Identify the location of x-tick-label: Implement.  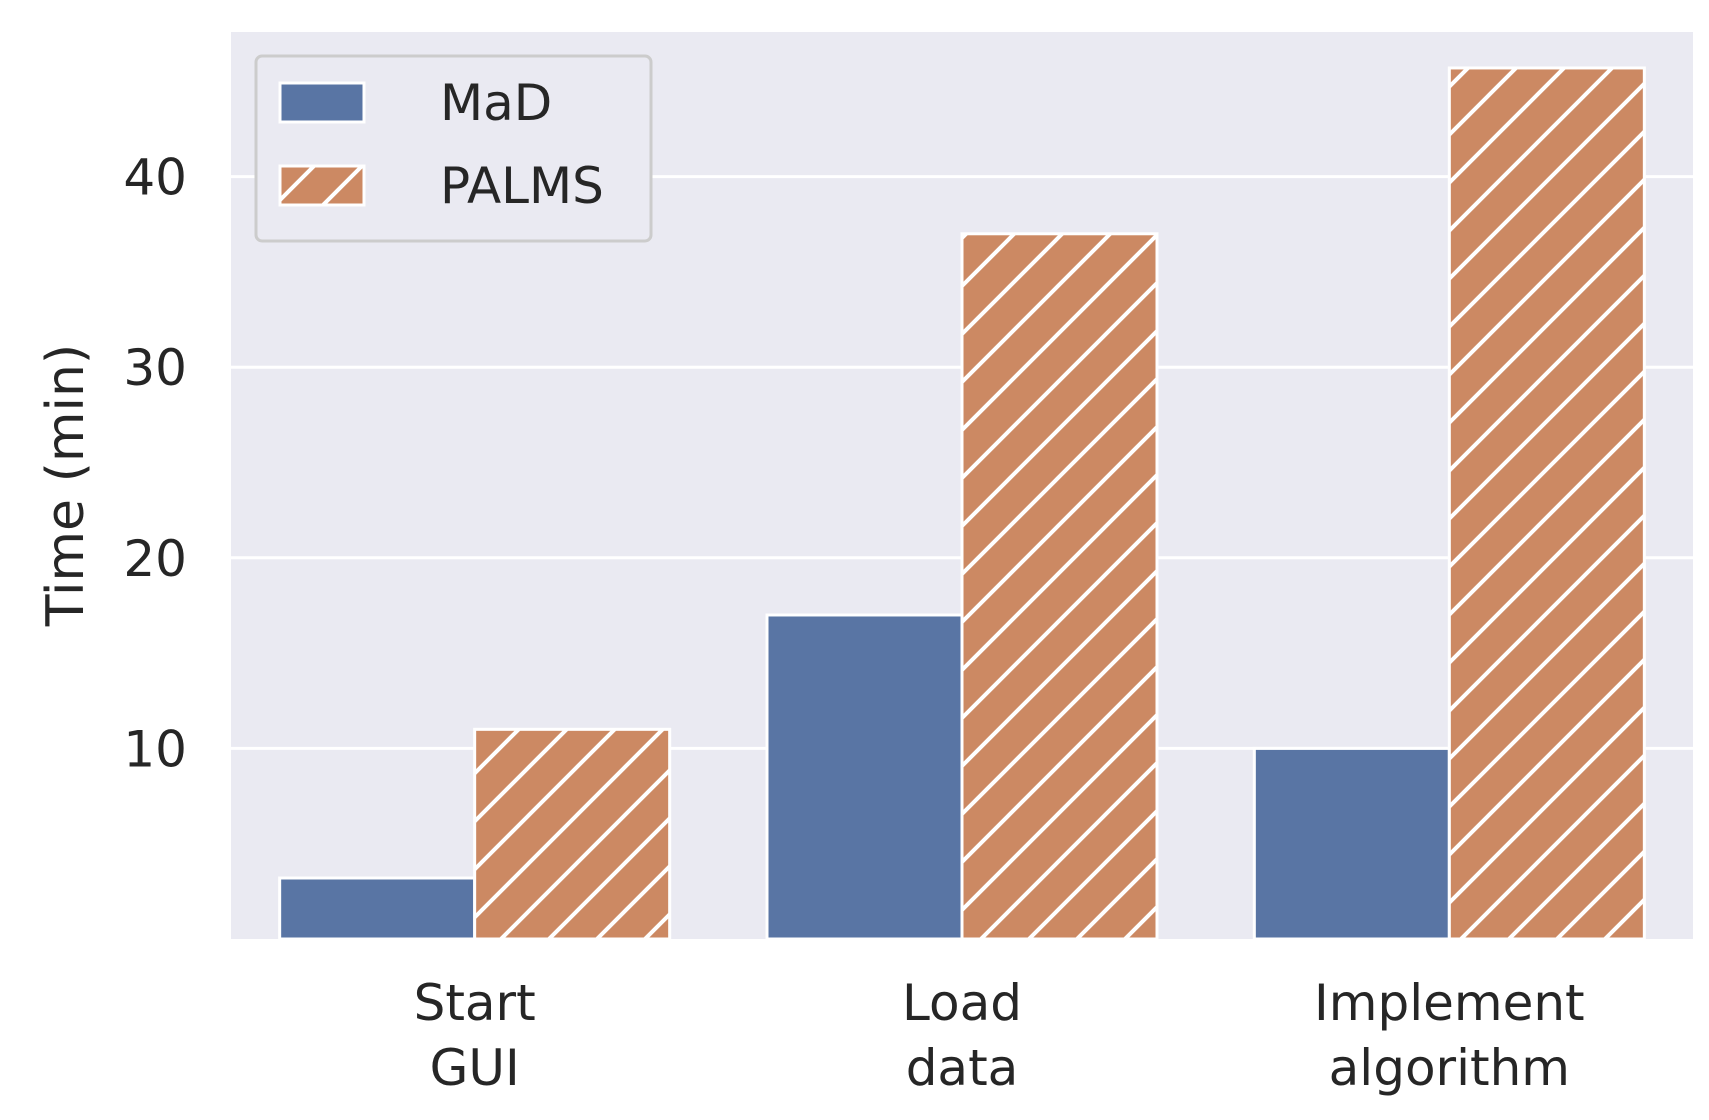
(1449, 1003).